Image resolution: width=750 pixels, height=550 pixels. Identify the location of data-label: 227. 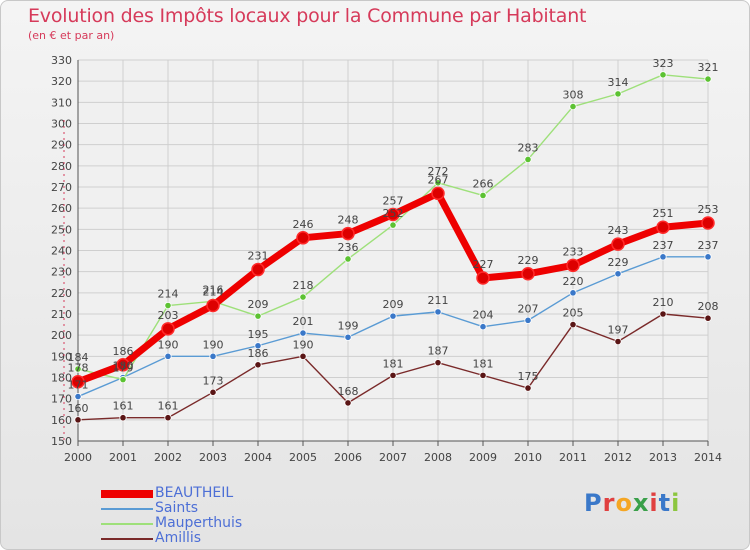
(483, 264).